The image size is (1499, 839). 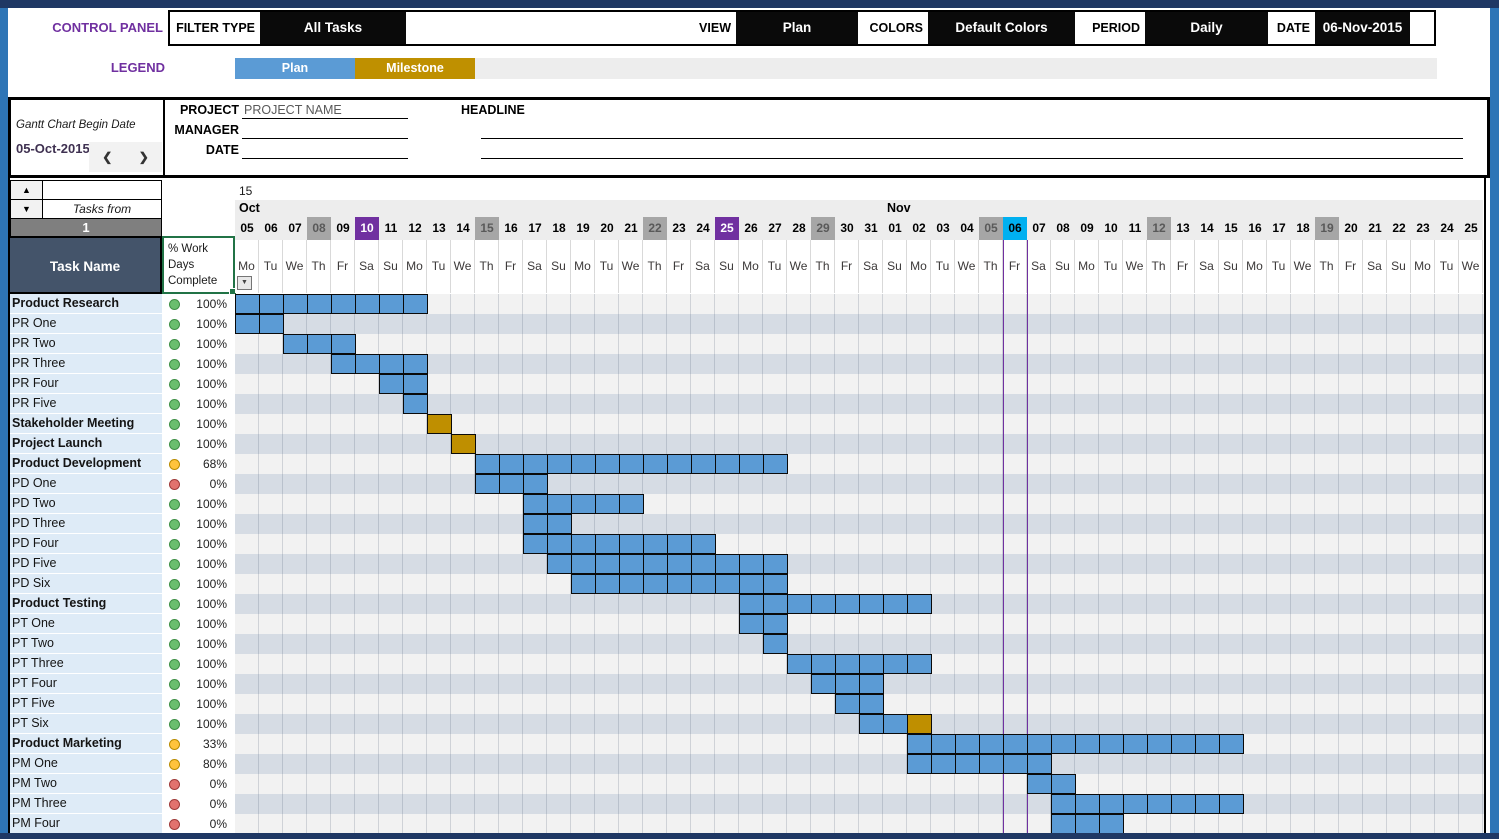 What do you see at coordinates (325, 150) in the screenshot?
I see `project-date-field` at bounding box center [325, 150].